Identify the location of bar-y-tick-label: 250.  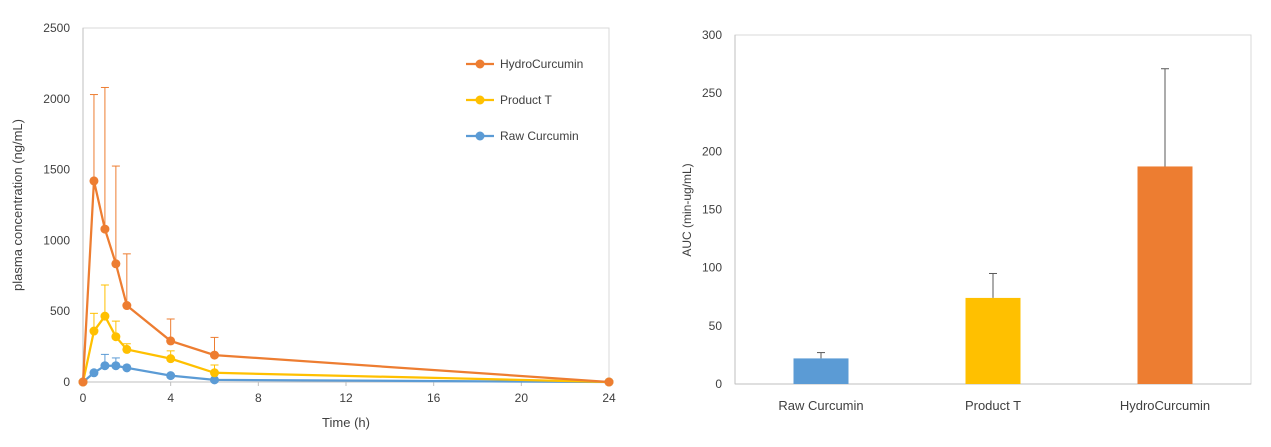
(712, 93).